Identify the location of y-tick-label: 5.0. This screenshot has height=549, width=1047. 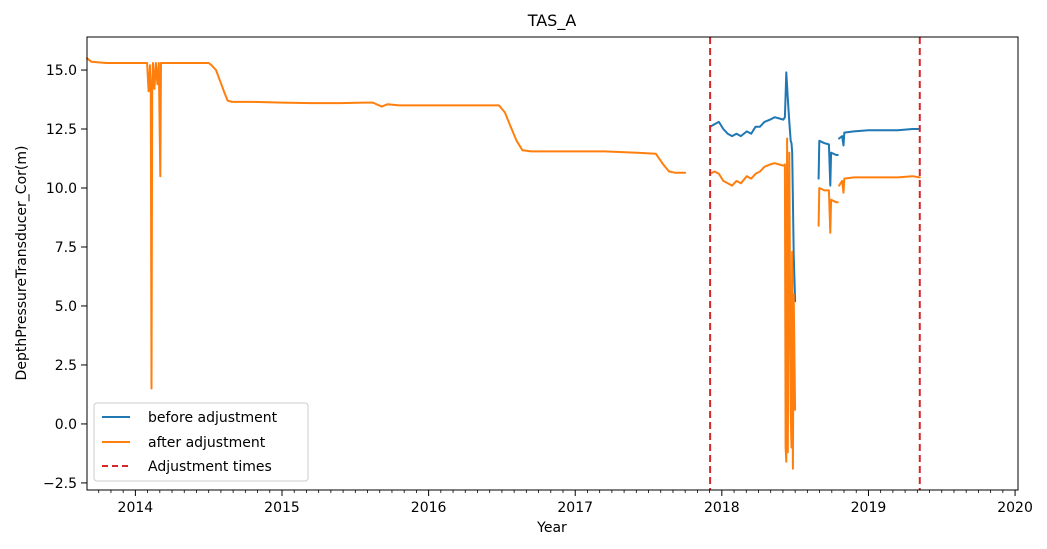
(66, 307).